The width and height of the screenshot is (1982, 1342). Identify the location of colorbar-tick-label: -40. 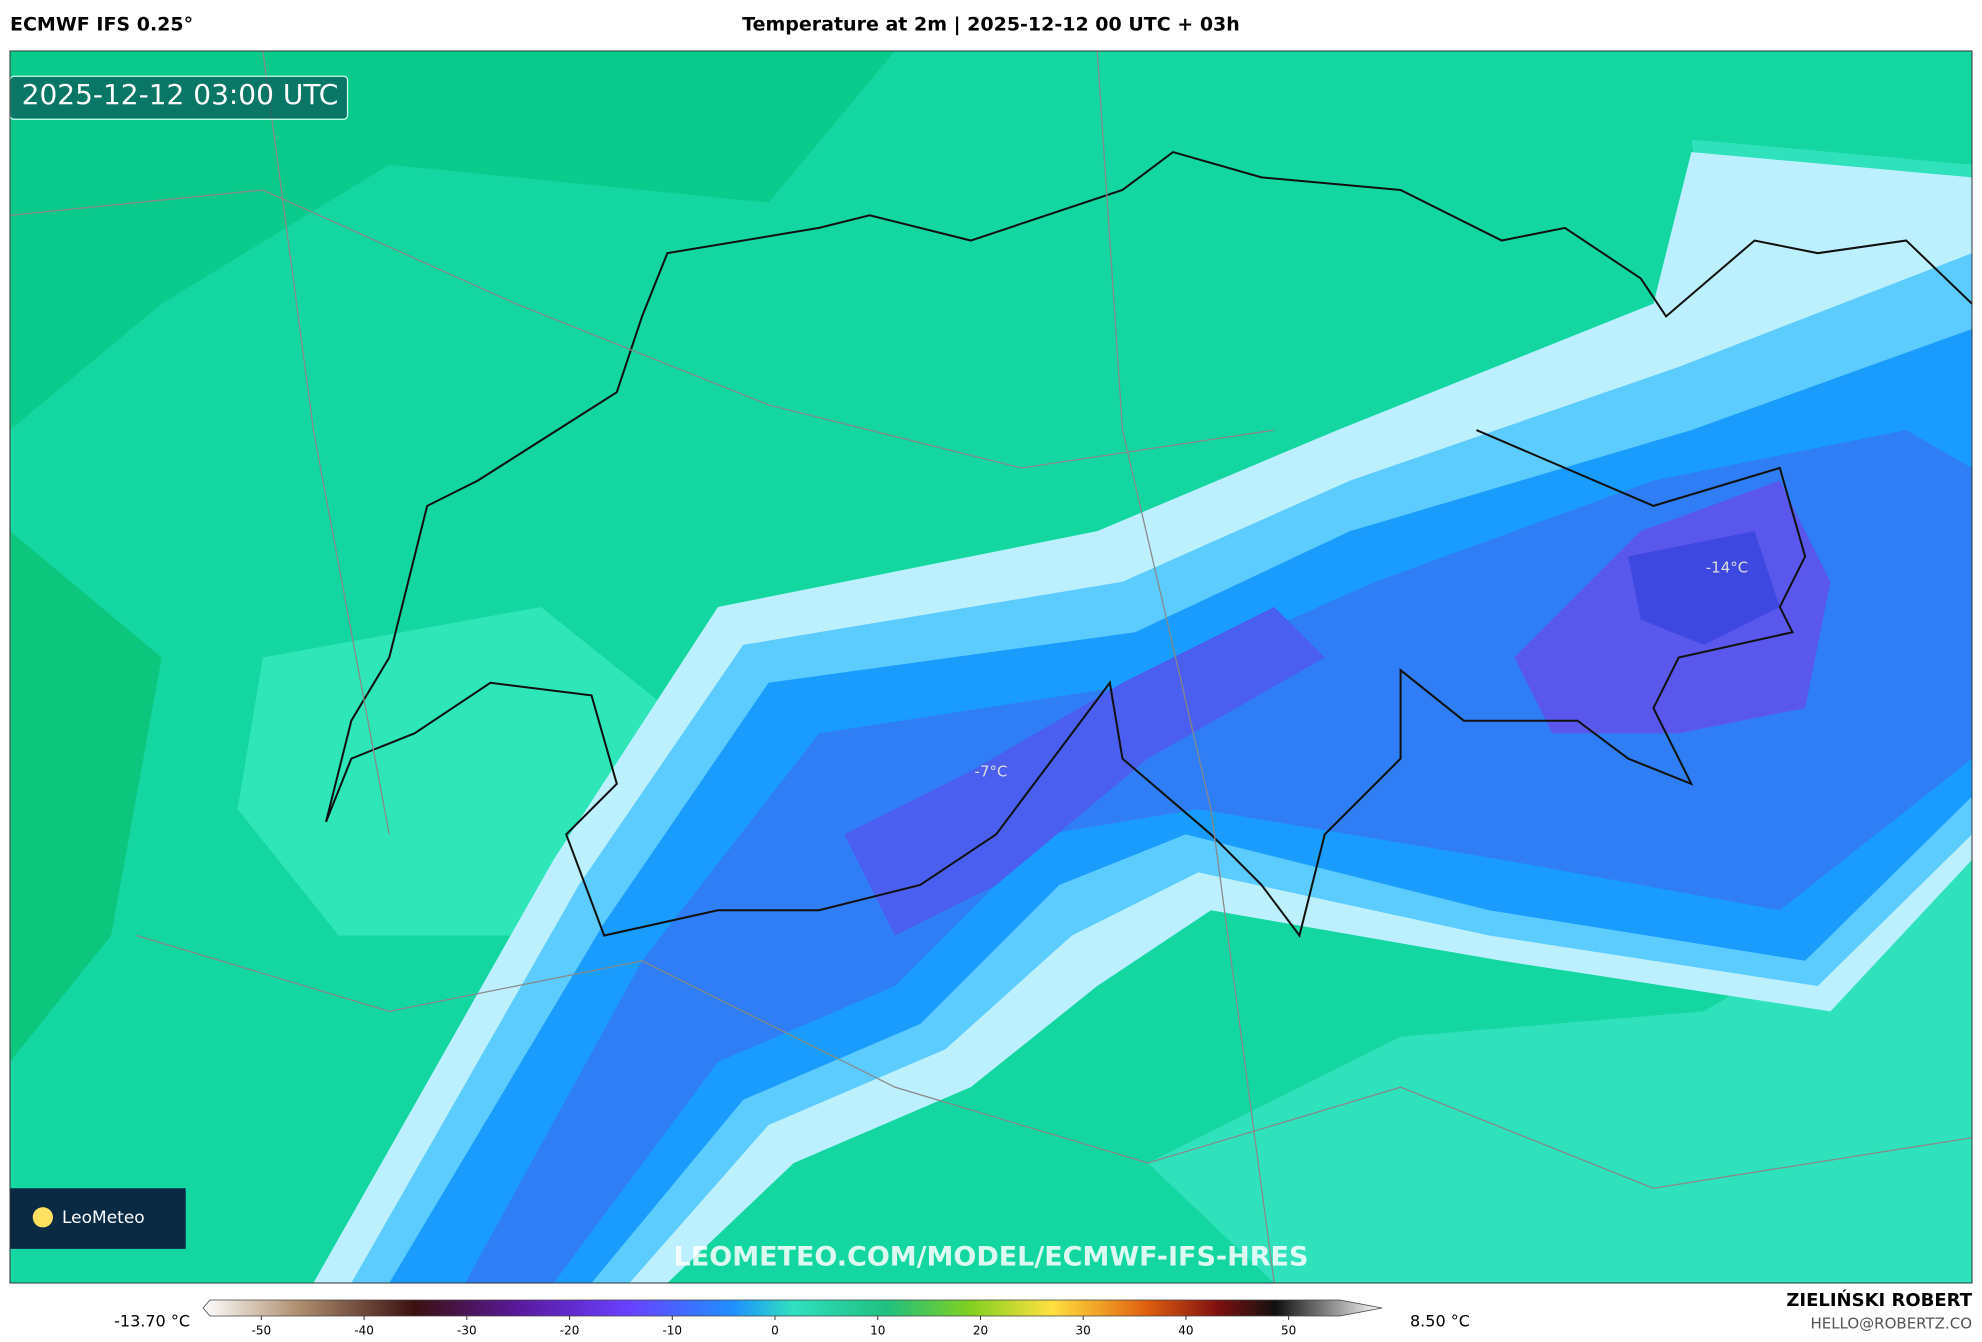
(364, 1331).